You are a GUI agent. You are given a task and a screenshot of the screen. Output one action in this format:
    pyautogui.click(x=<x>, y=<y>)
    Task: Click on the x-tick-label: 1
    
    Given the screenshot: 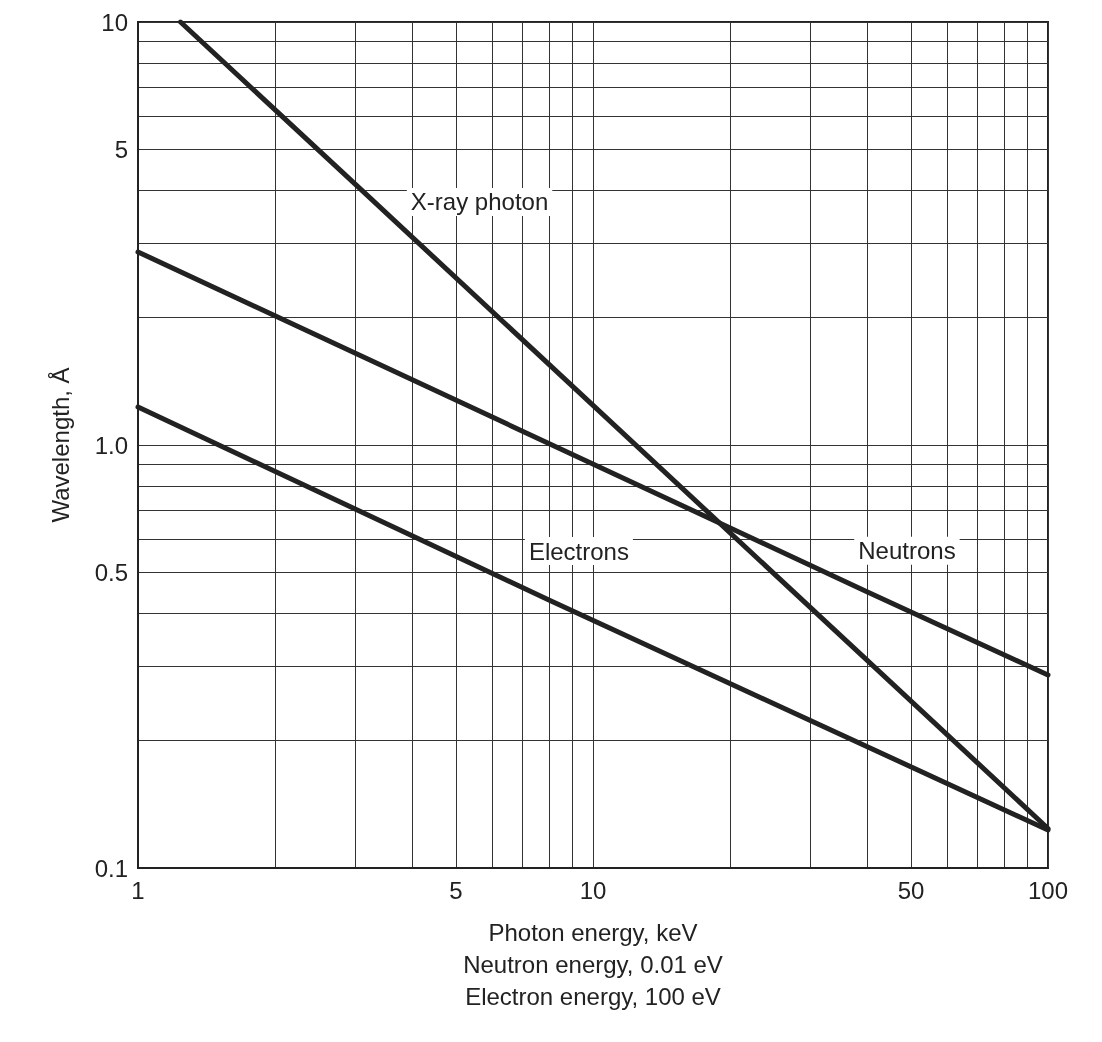 What is the action you would take?
    pyautogui.click(x=138, y=890)
    